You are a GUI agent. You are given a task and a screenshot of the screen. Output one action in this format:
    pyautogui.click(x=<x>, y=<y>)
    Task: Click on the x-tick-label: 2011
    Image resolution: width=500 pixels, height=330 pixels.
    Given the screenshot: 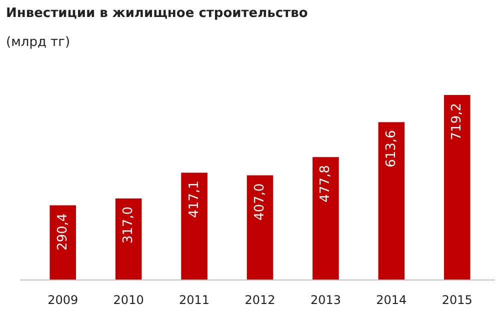 What is the action you would take?
    pyautogui.click(x=194, y=300)
    